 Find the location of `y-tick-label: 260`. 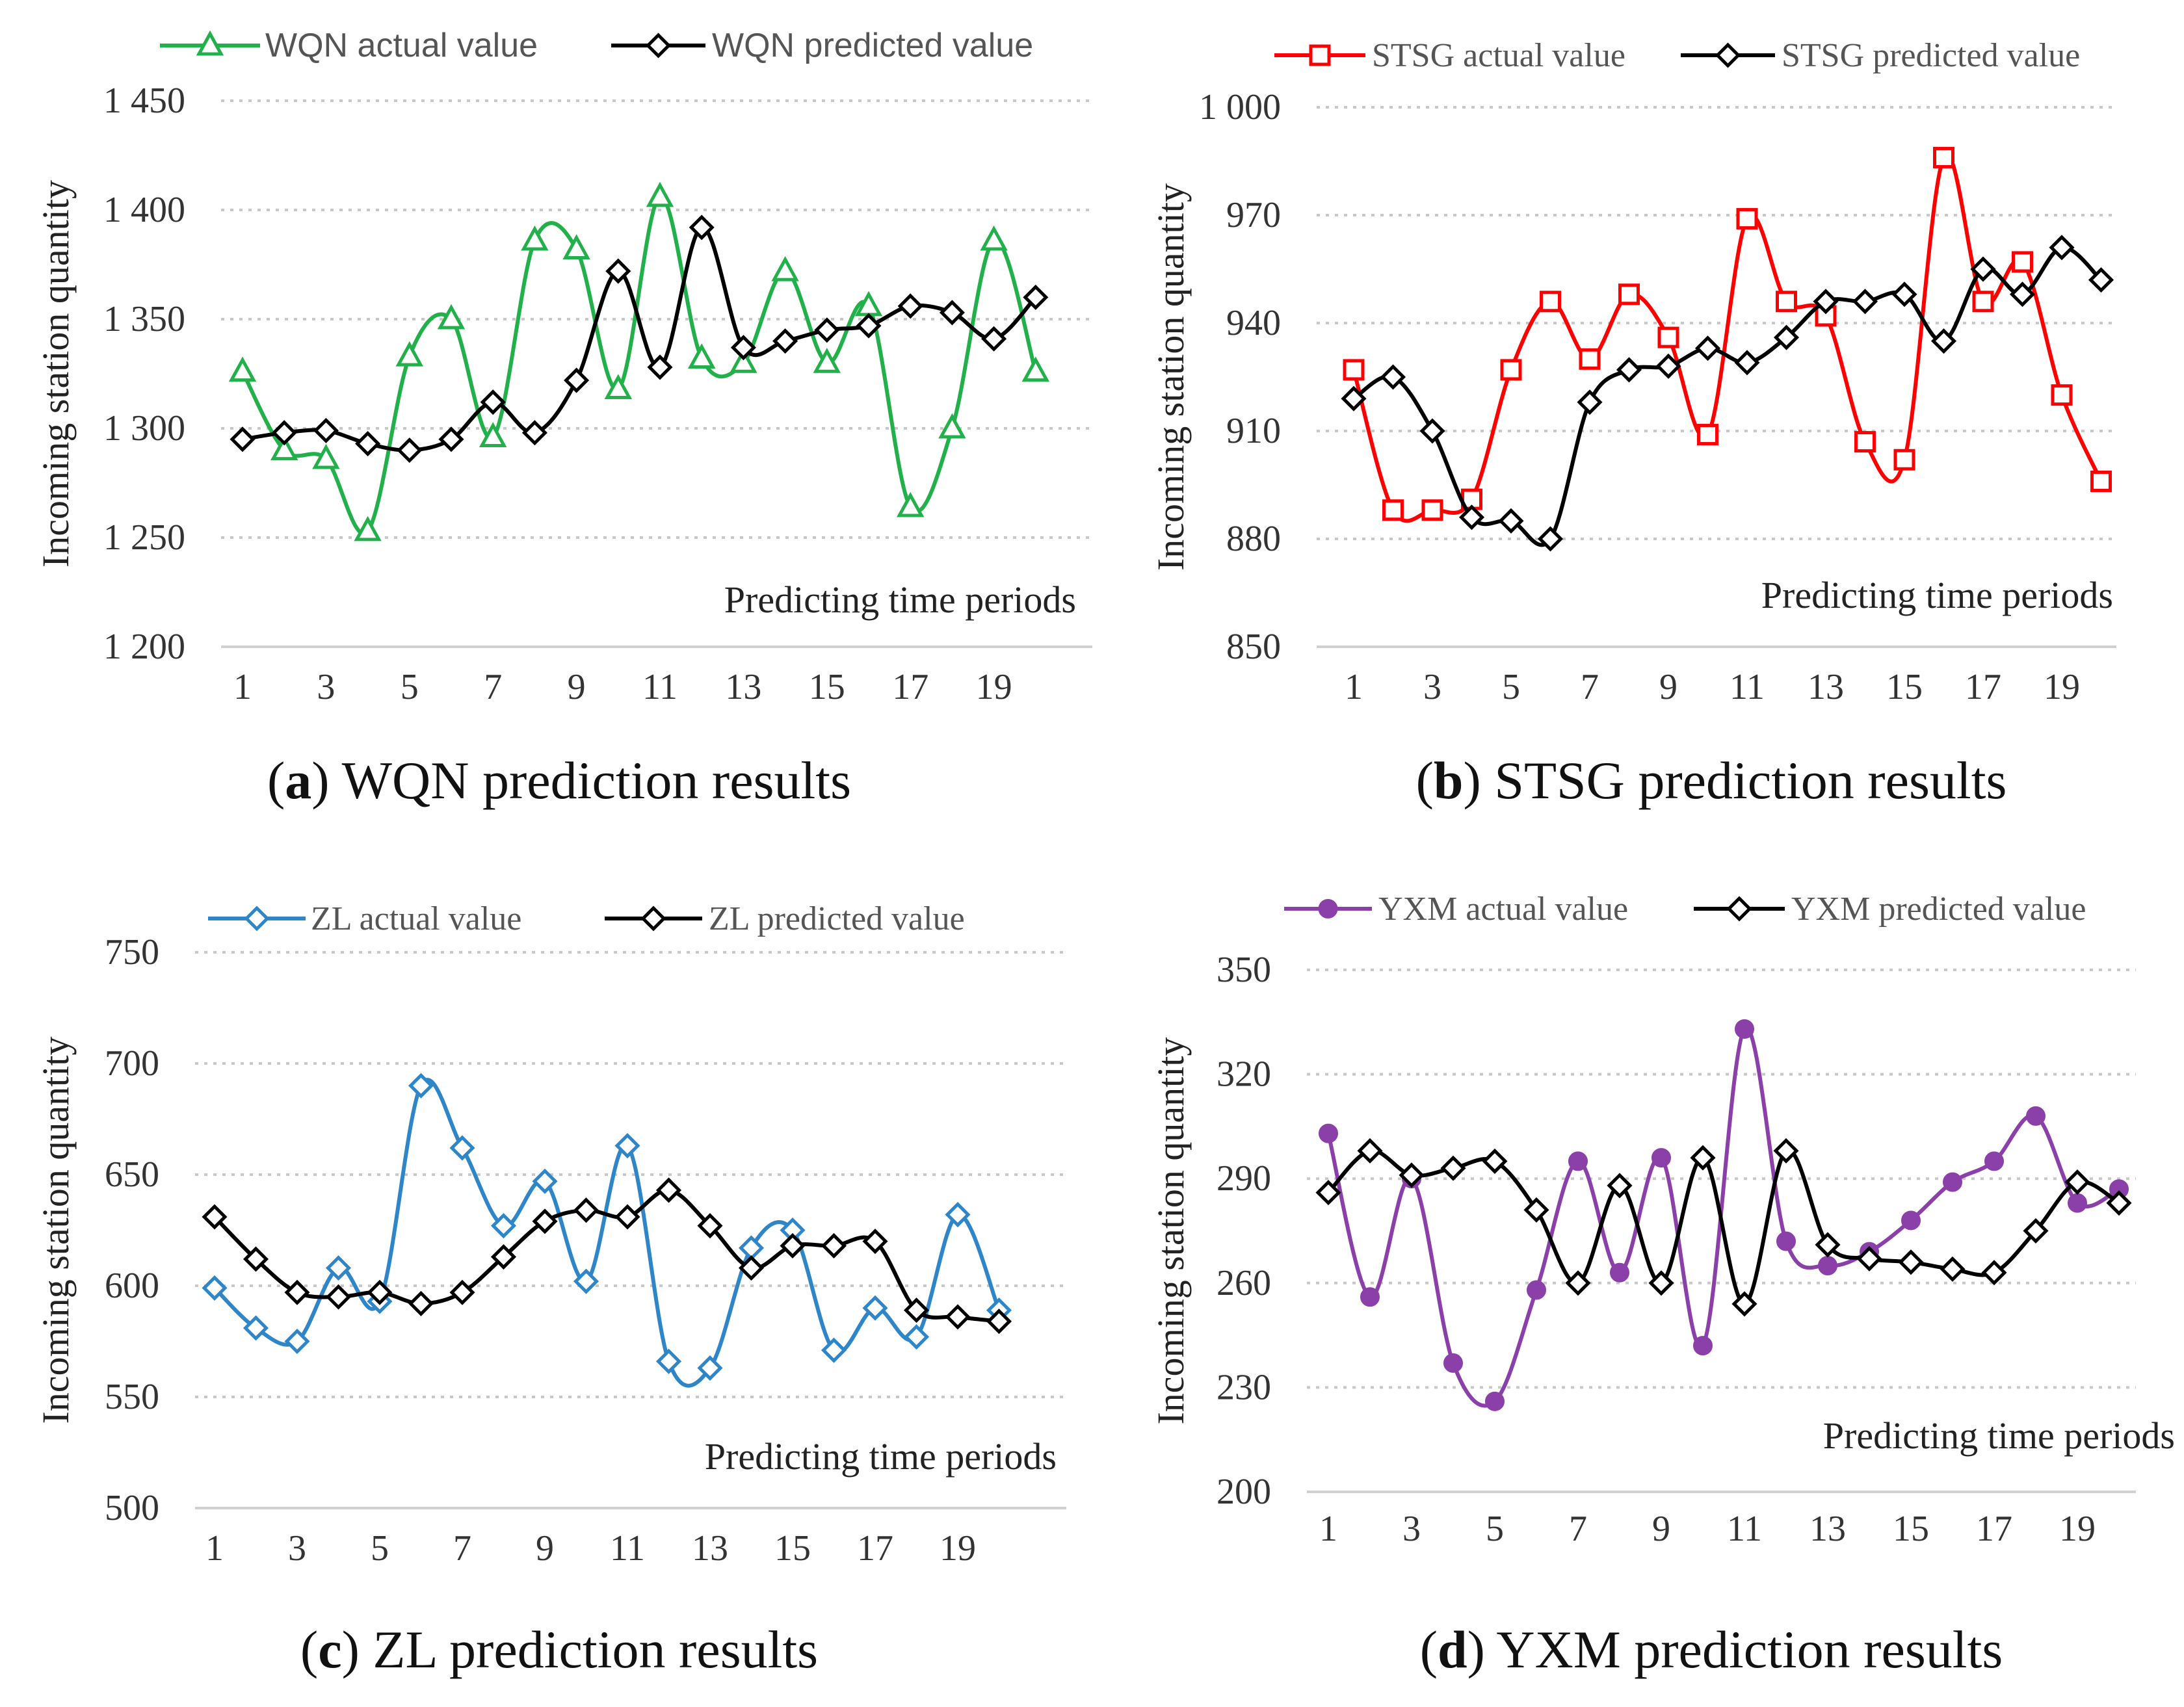

y-tick-label: 260 is located at coordinates (1244, 1283).